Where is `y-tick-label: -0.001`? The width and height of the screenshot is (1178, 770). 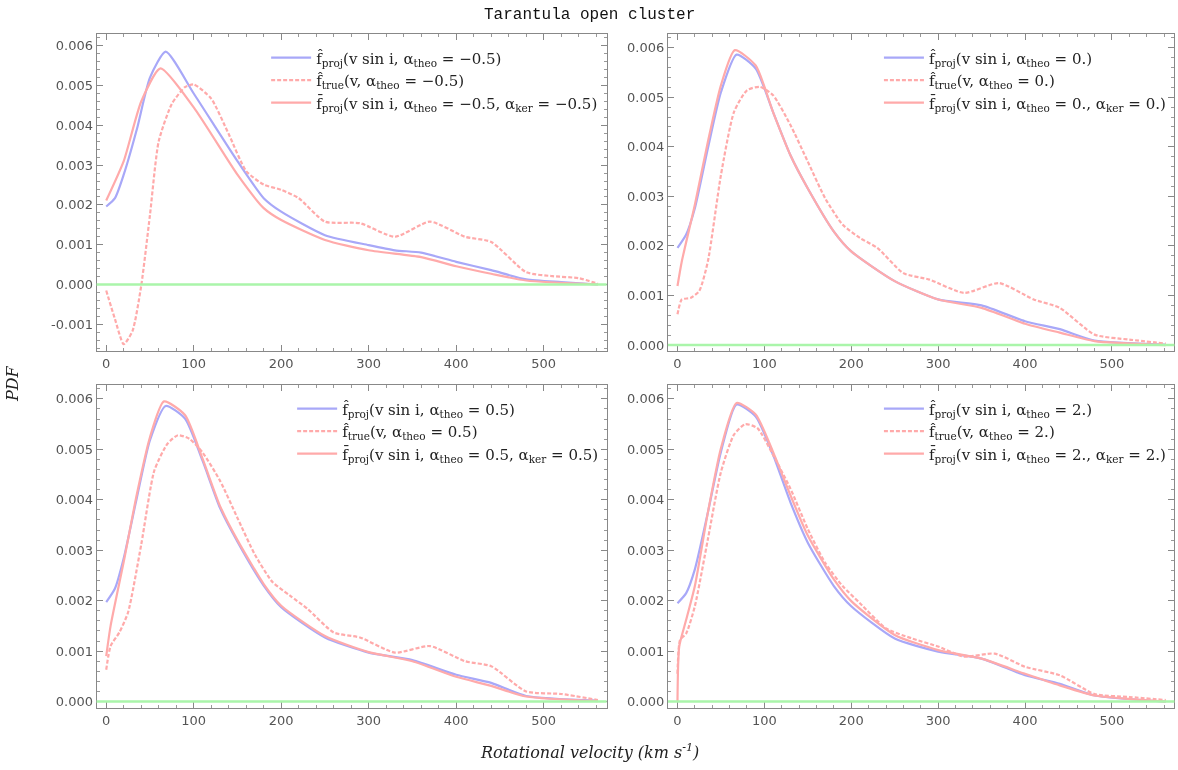
y-tick-label: -0.001 is located at coordinates (72, 324).